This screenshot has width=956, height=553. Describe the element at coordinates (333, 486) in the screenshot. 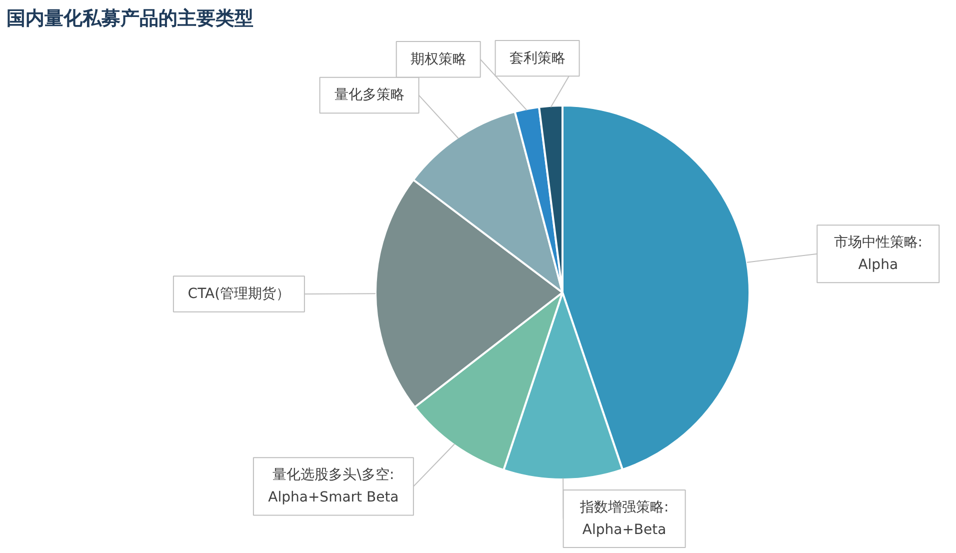

I see `slice-label: 量化选股多头\多空: Alpha+Smart Beta` at that location.